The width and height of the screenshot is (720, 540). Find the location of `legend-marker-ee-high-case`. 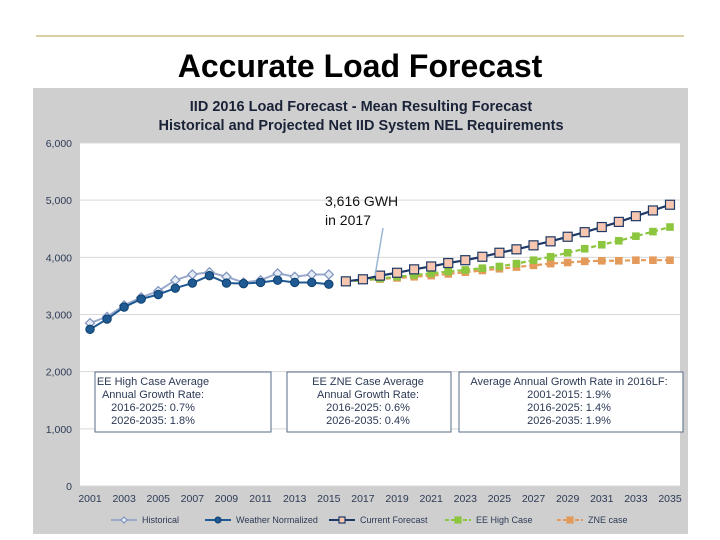

legend-marker-ee-high-case is located at coordinates (458, 520).